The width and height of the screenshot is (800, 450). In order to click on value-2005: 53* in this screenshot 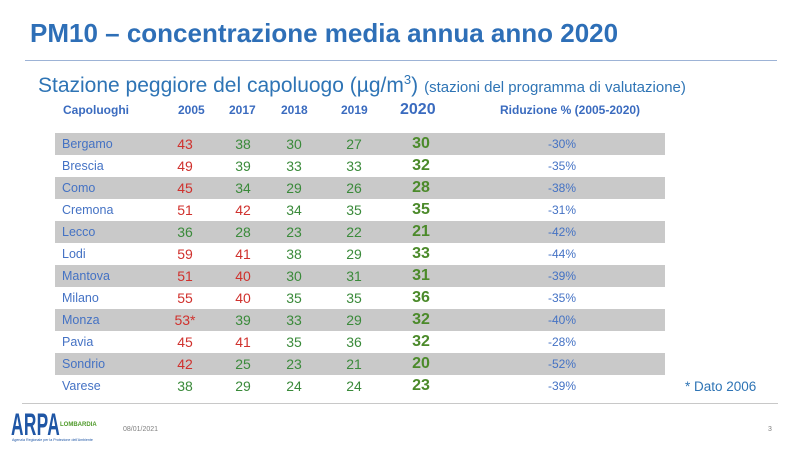, I will do `click(185, 320)`.